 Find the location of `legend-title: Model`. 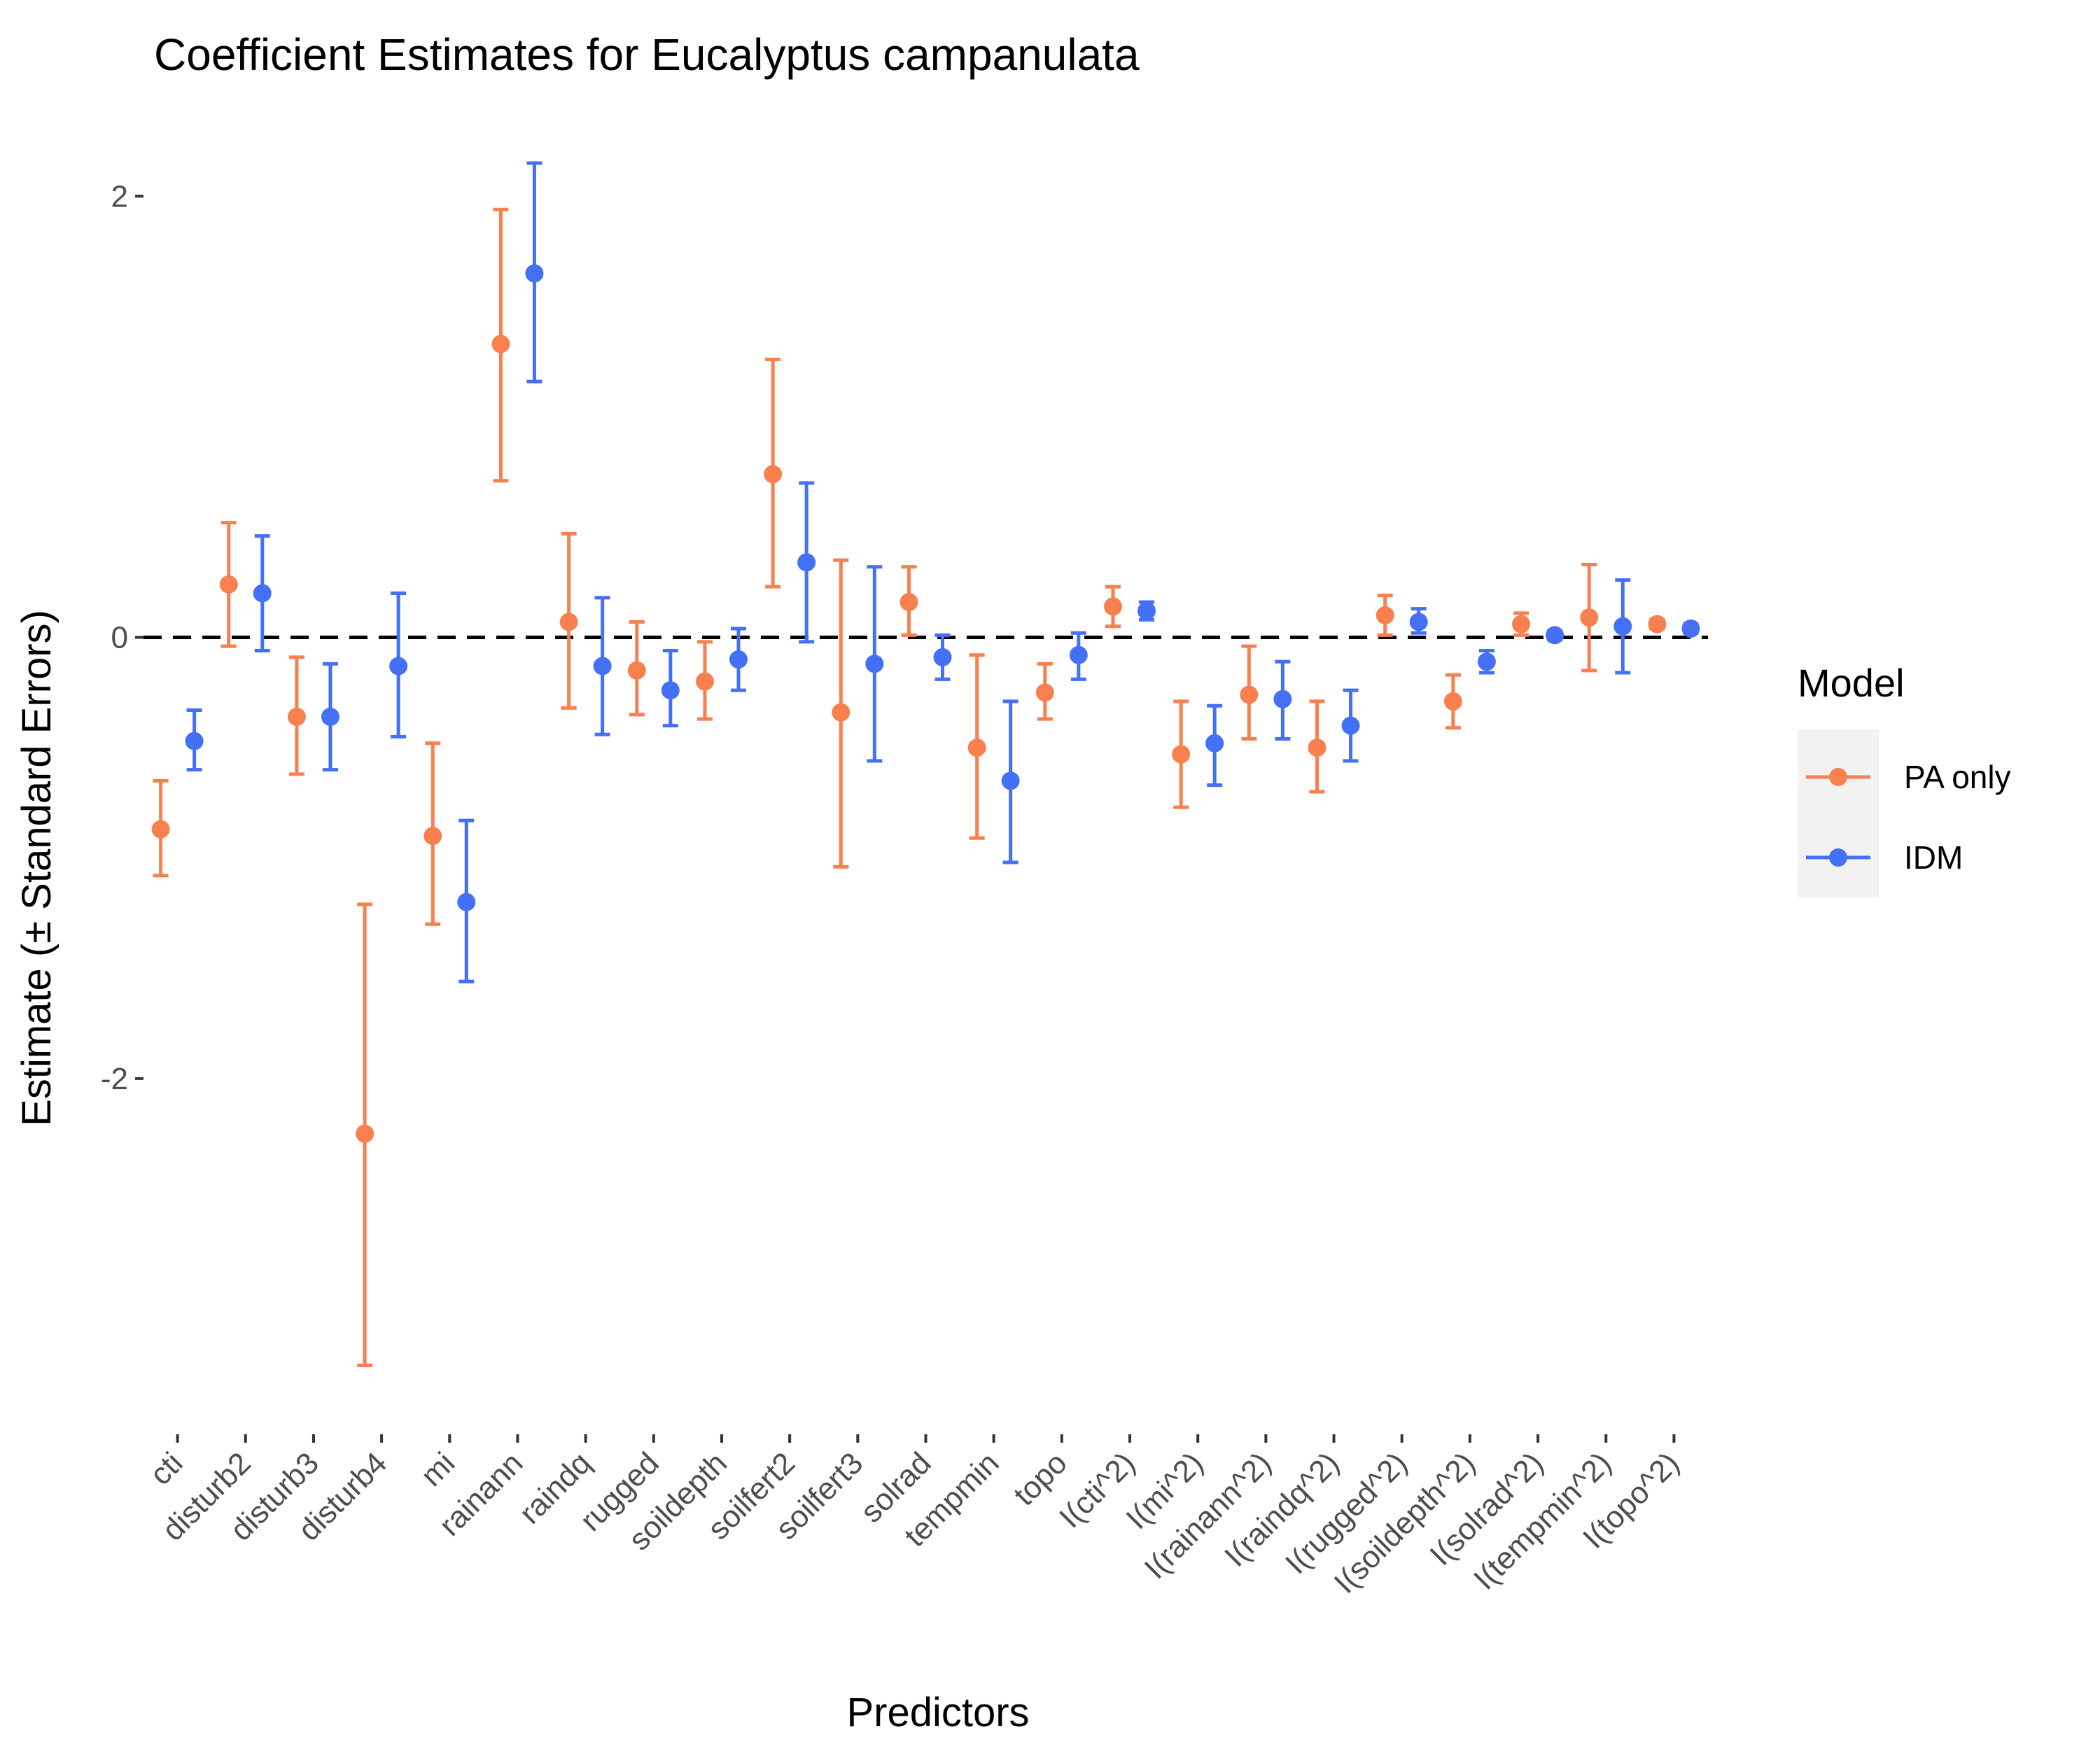

legend-title: Model is located at coordinates (1851, 683).